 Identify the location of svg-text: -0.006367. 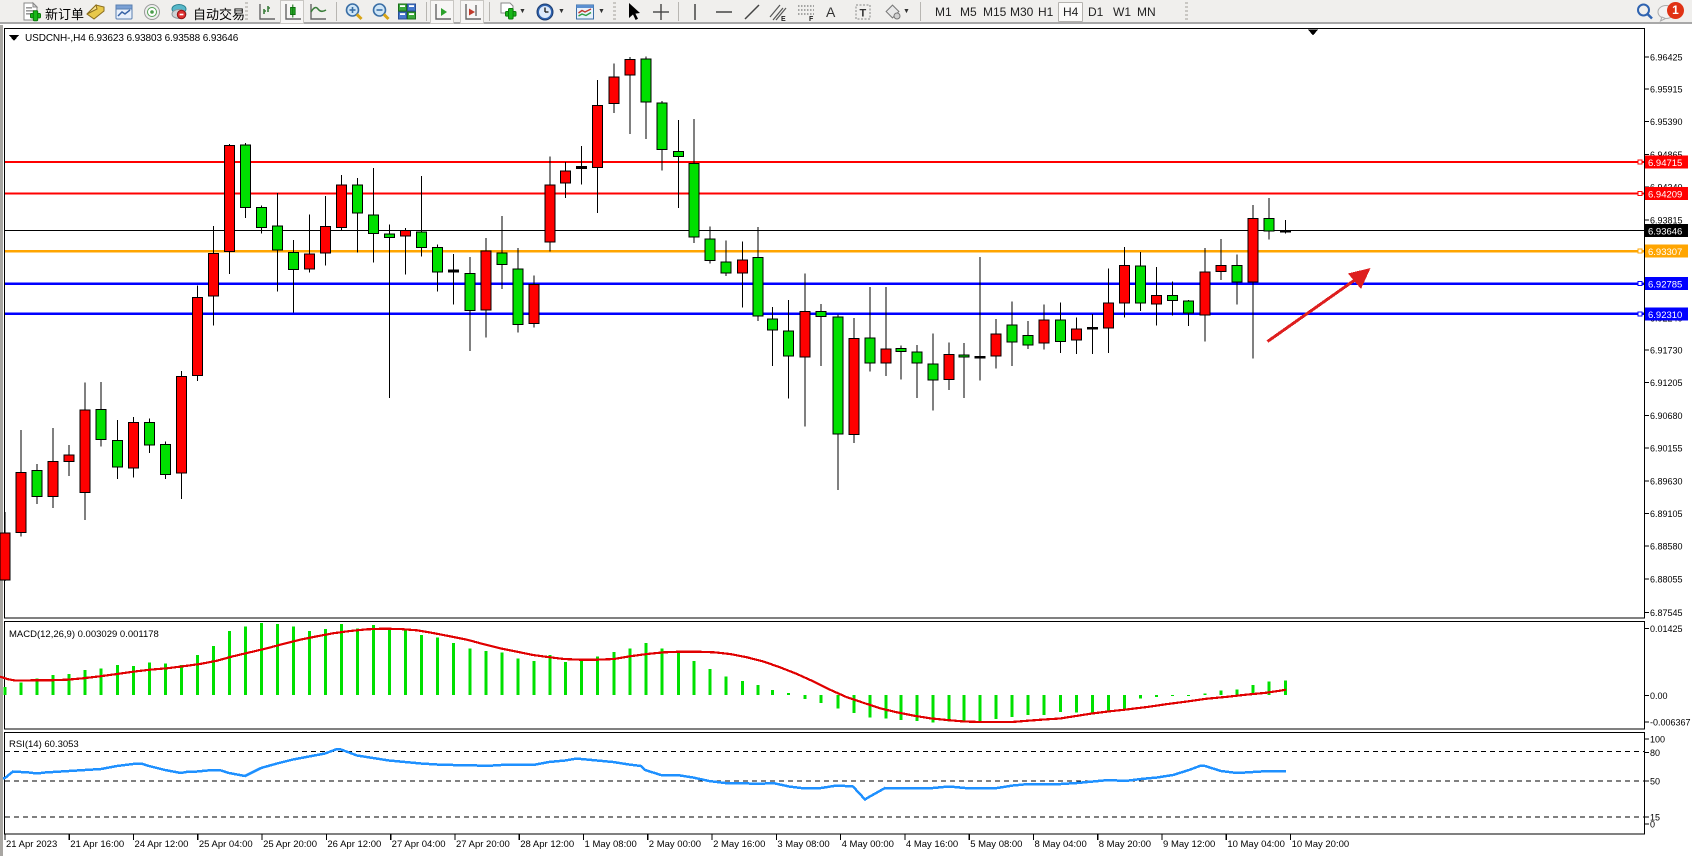
(1670, 723).